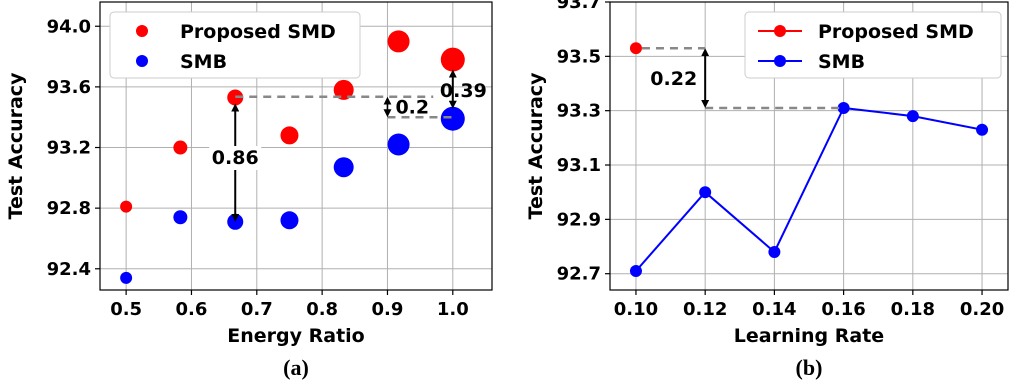  What do you see at coordinates (579, 56) in the screenshot?
I see `y-tick-label: 93.5` at bounding box center [579, 56].